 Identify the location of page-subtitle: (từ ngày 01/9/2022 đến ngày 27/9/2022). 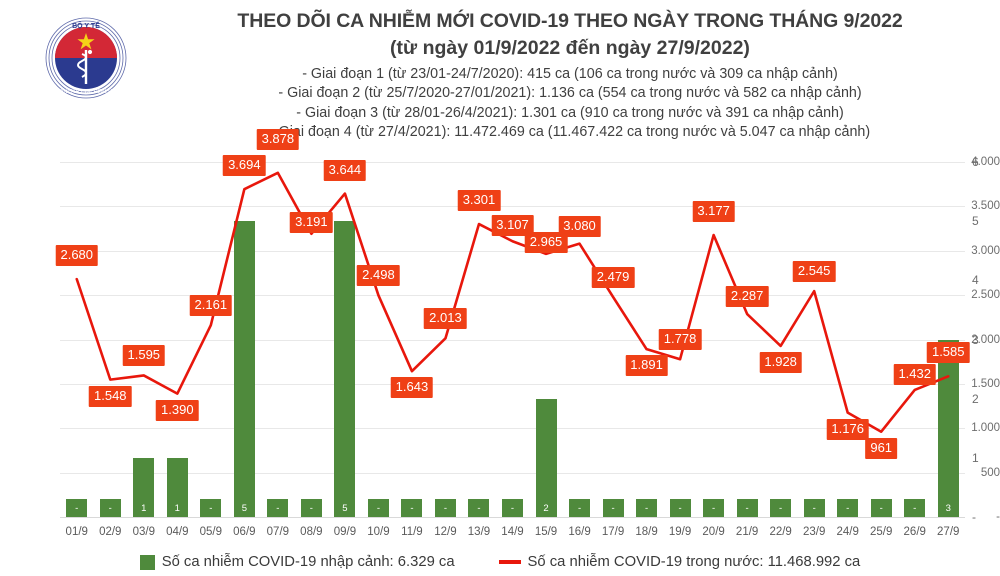
(570, 48).